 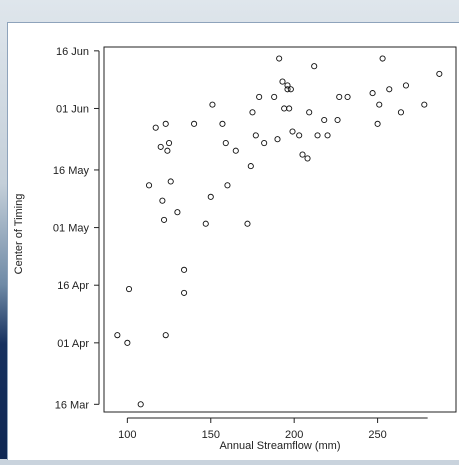 I want to click on y-tick-label: 16 Apr, so click(x=73, y=286).